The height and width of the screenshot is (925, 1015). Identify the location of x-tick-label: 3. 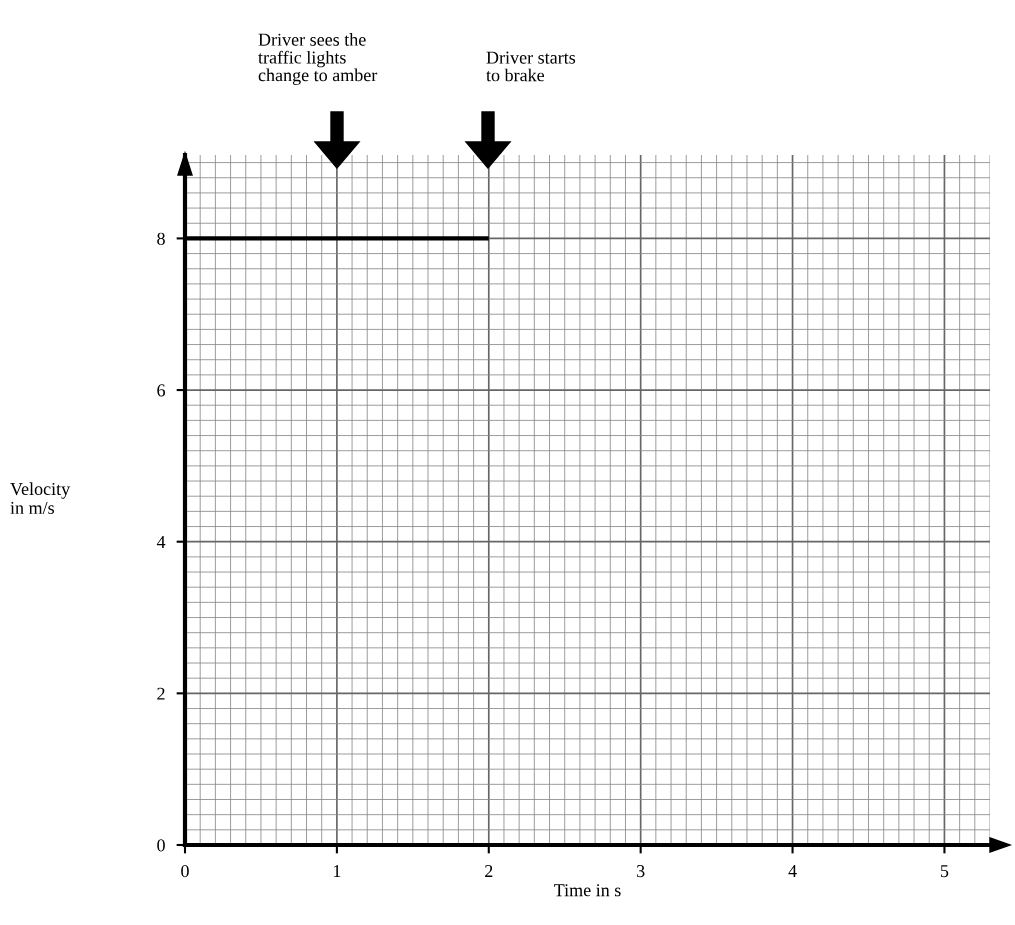
(641, 871).